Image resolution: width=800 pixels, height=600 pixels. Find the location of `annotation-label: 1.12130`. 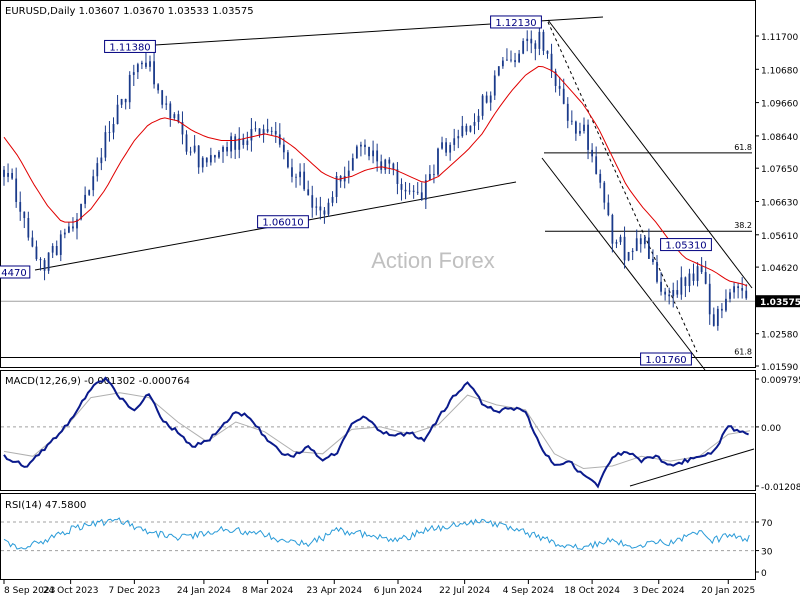

annotation-label: 1.12130 is located at coordinates (515, 23).